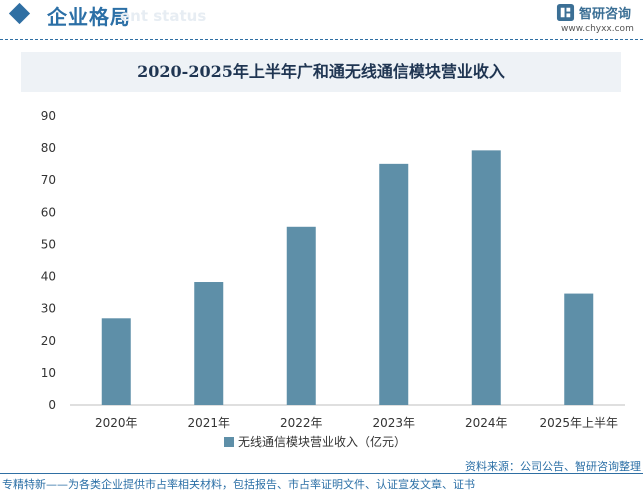  I want to click on y-tick-label: 70, so click(48, 180).